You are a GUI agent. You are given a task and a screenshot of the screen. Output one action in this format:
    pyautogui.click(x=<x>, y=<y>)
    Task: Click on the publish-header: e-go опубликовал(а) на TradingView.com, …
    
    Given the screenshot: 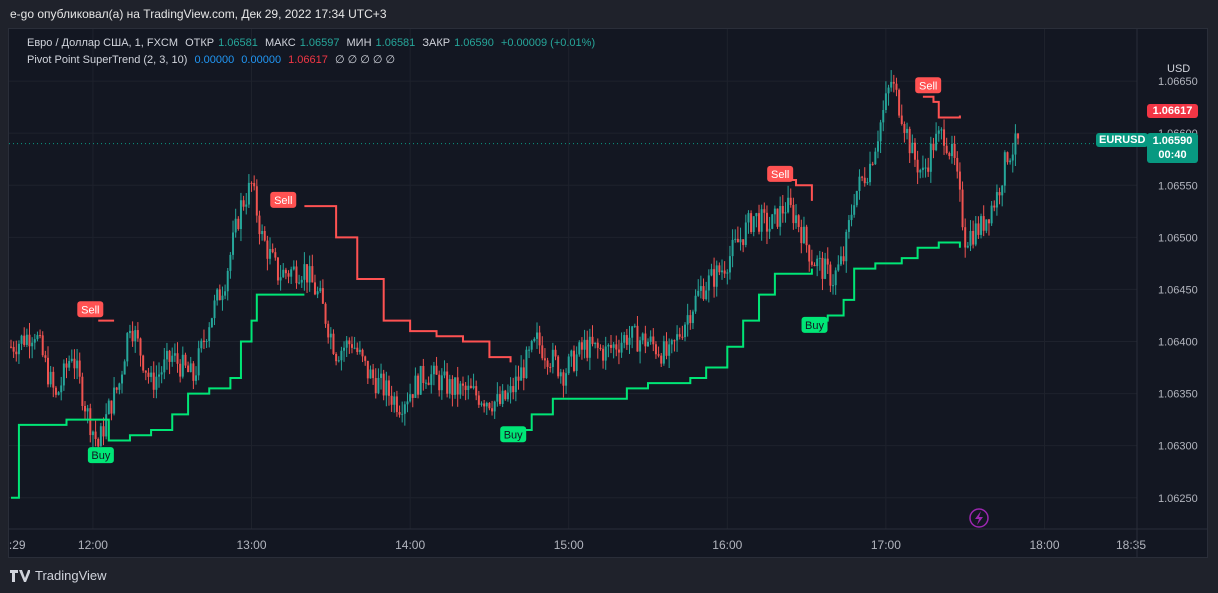 What is the action you would take?
    pyautogui.click(x=609, y=14)
    